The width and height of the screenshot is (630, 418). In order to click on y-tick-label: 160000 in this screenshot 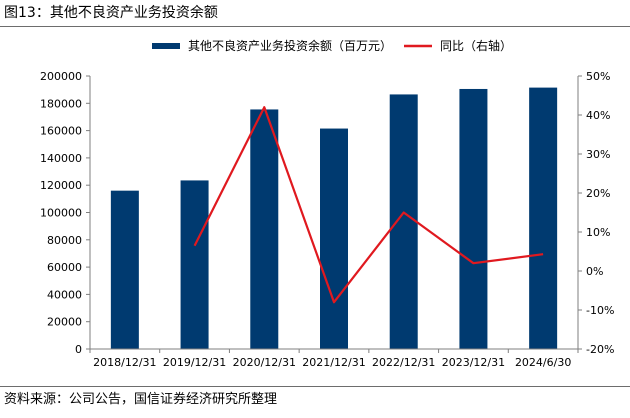, I will do `click(61, 131)`.